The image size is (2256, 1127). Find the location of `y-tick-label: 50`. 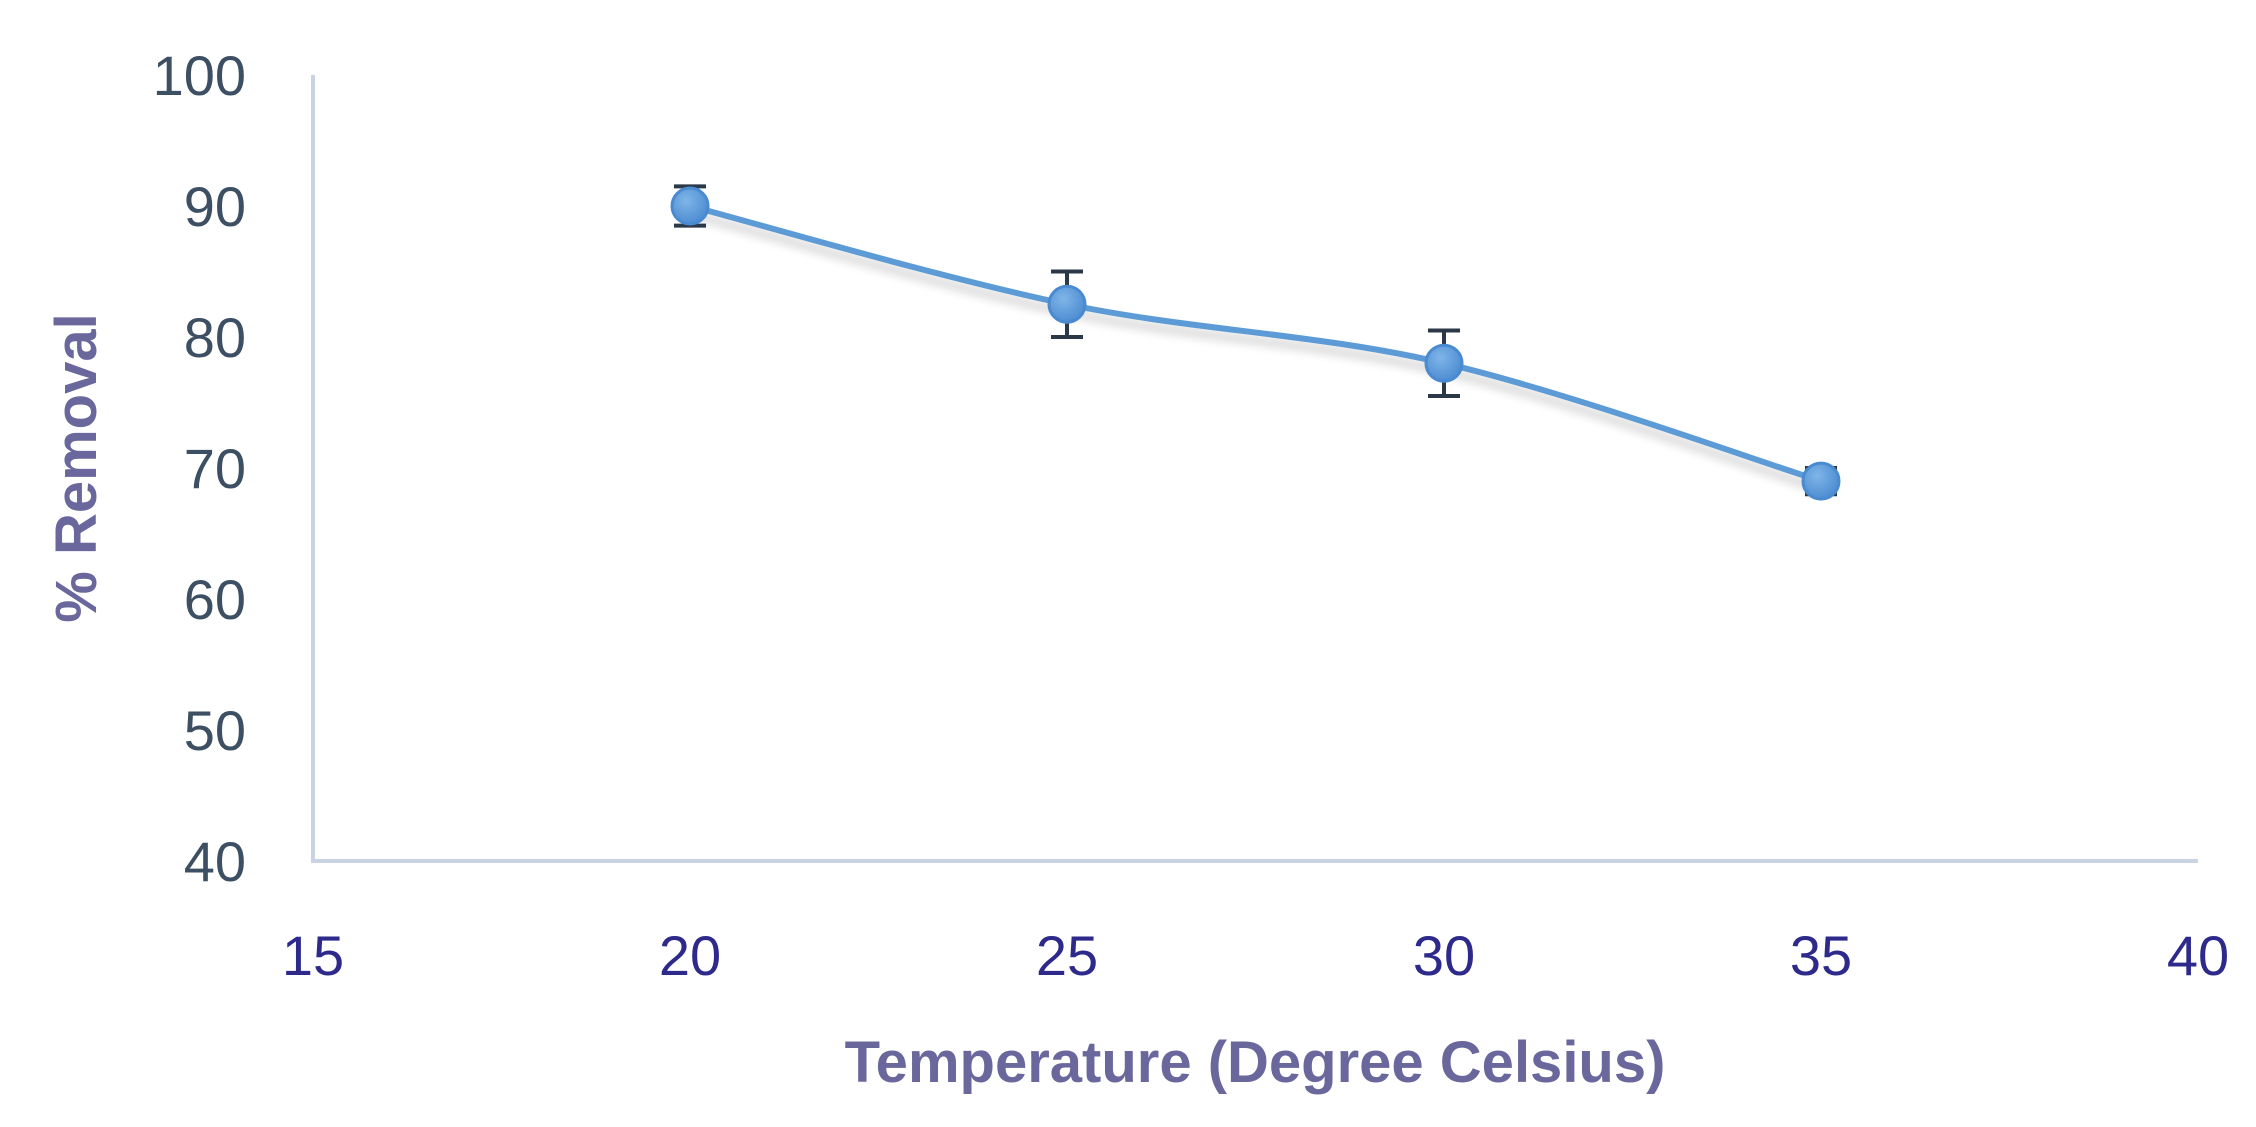

y-tick-label: 50 is located at coordinates (215, 730).